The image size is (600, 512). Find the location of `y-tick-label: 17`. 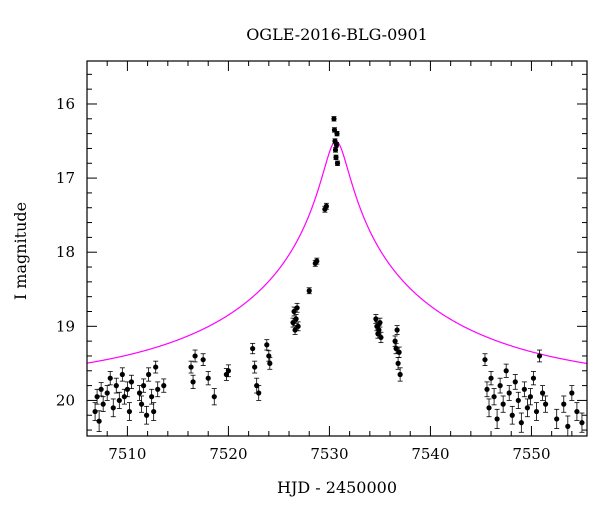

y-tick-label: 17 is located at coordinates (65, 178).